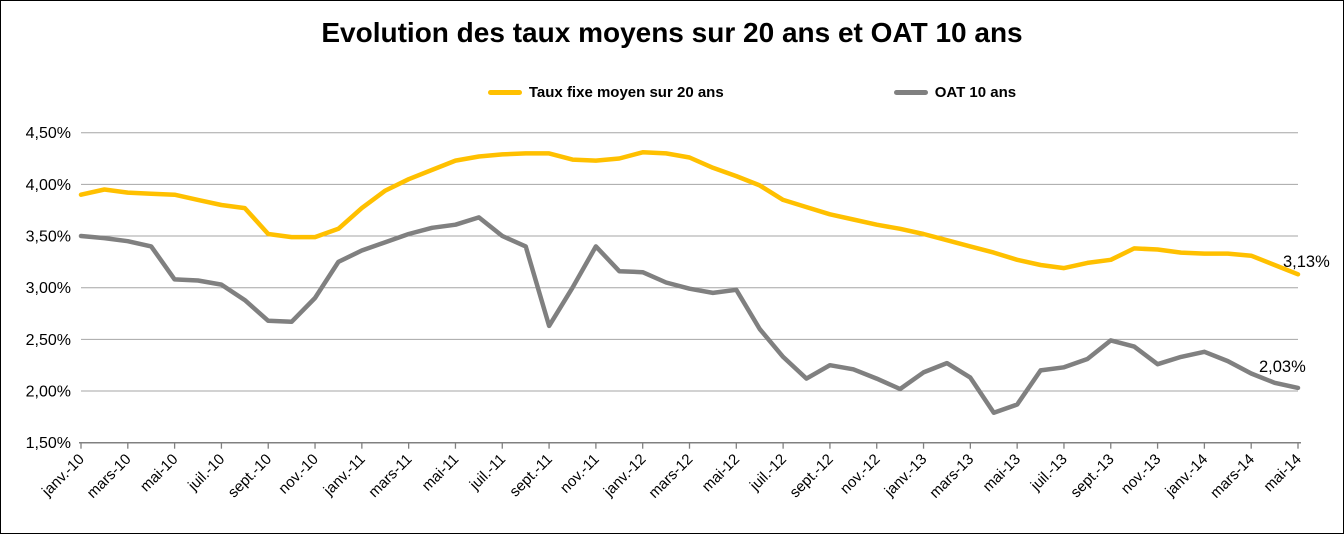 The image size is (1344, 534). I want to click on y-axis-label: 3,50%, so click(48, 237).